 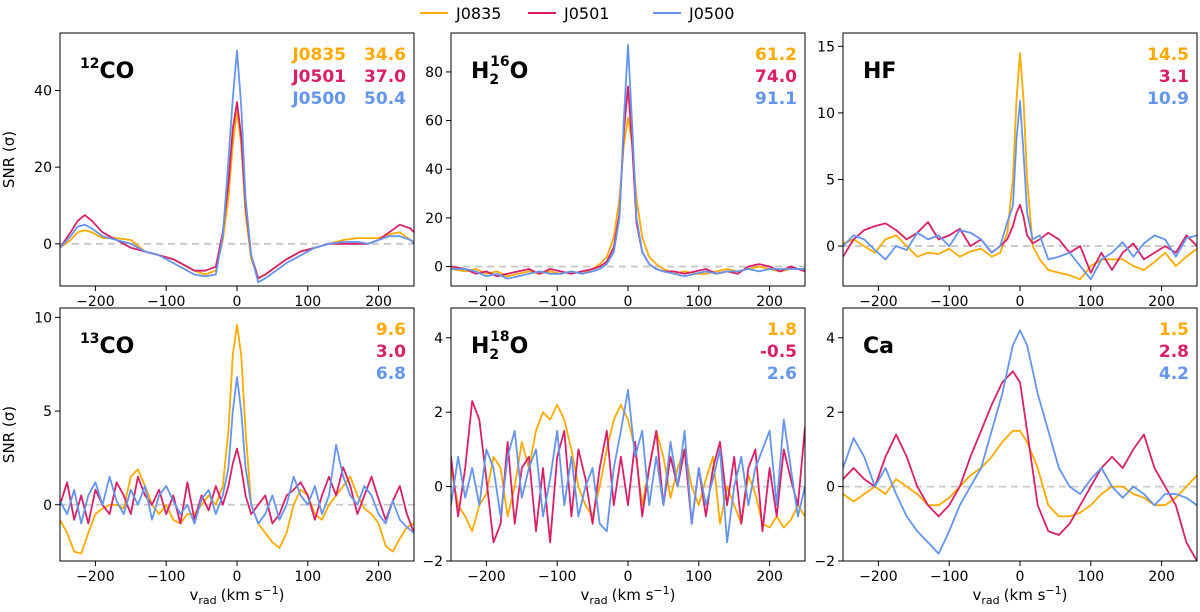 I want to click on peak-value-j0501: 37.0, so click(x=385, y=77).